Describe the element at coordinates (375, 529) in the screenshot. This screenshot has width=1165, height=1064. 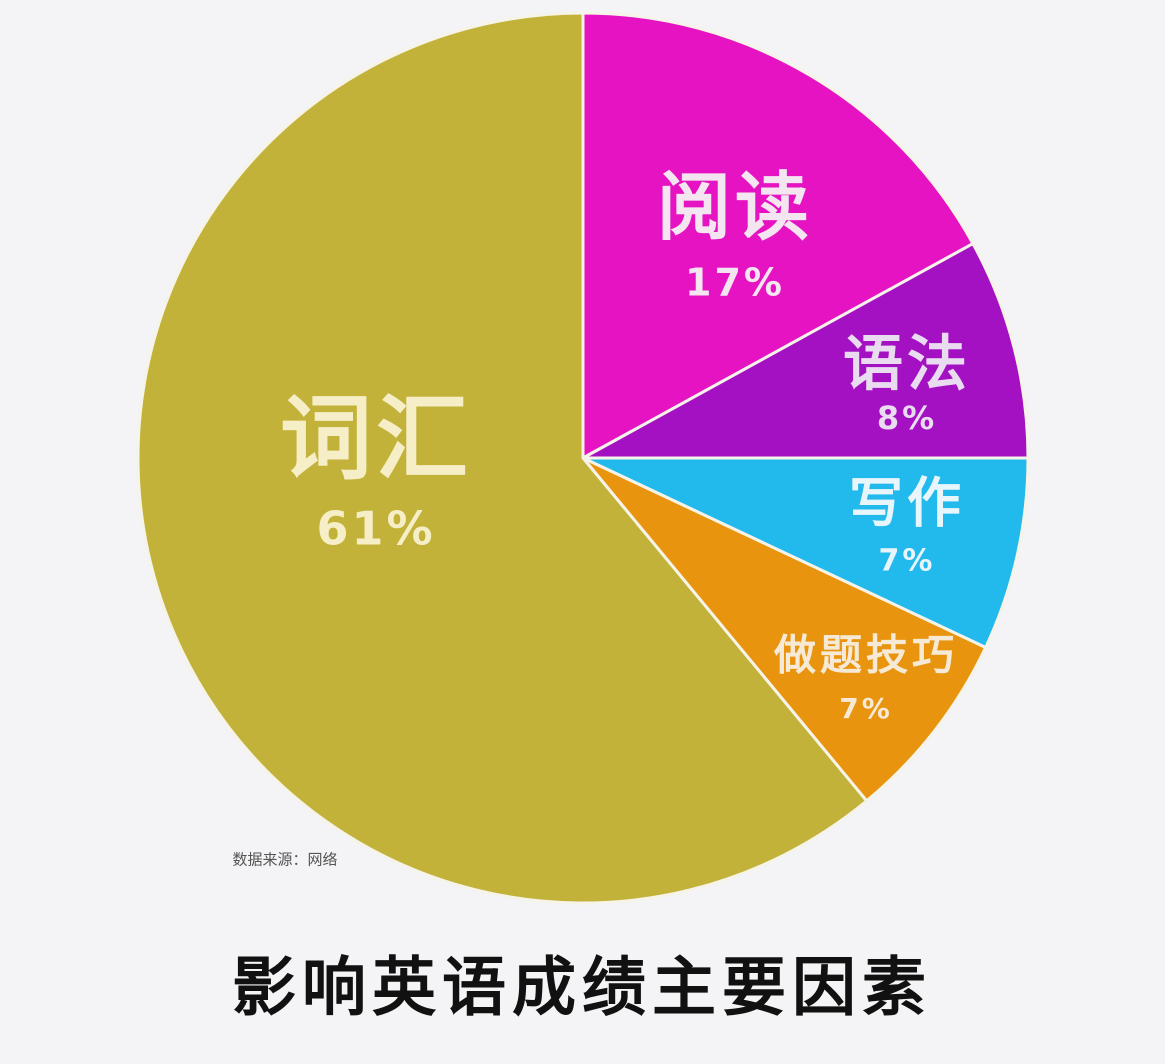
I see `slice-value-label: 61%` at that location.